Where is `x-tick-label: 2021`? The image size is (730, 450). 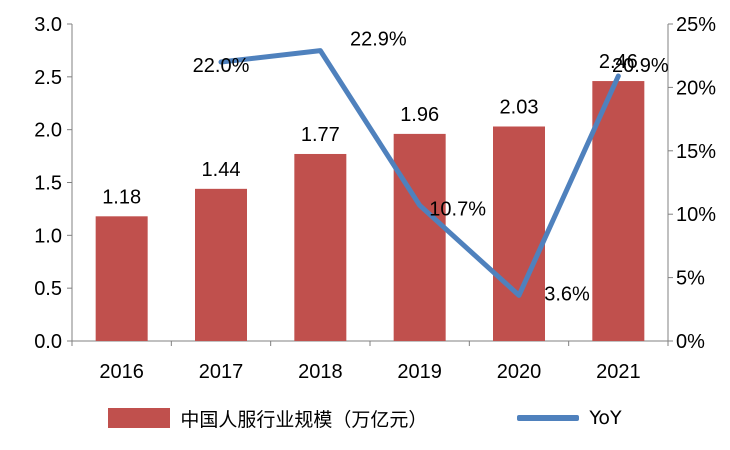
x-tick-label: 2021 is located at coordinates (618, 372).